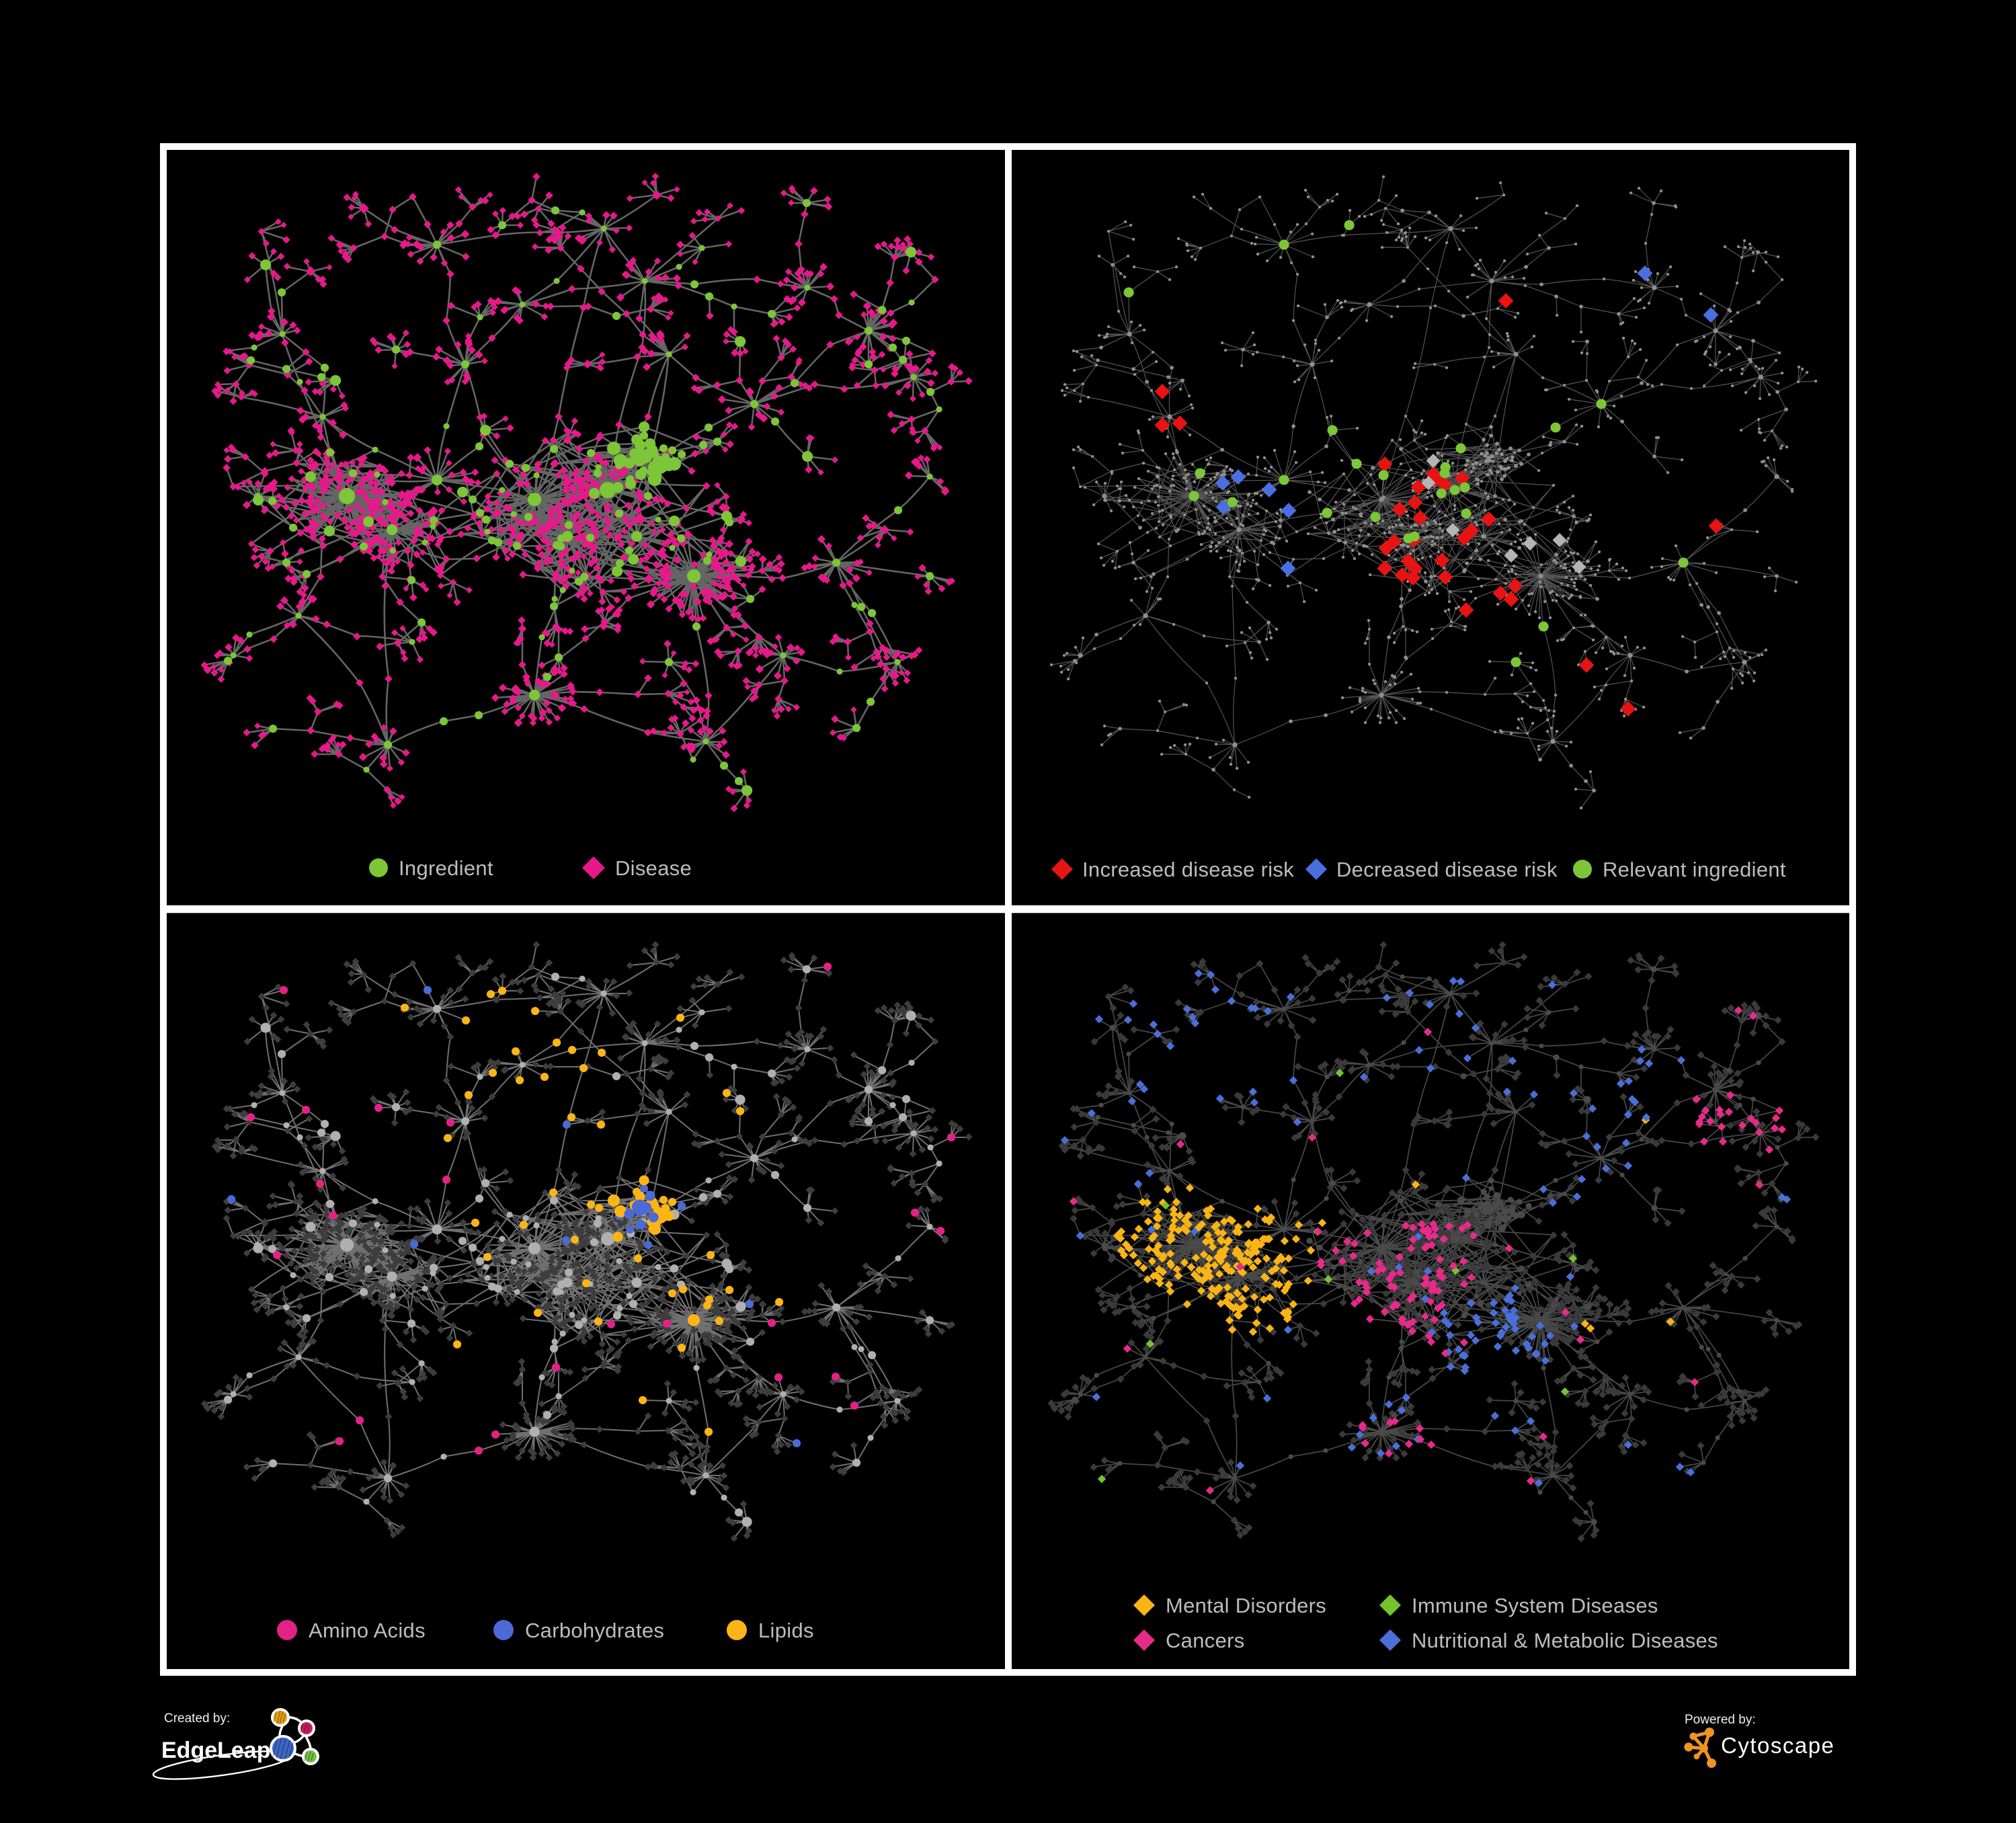  What do you see at coordinates (215, 1750) in the screenshot?
I see `svg-text: EdgeLeap` at bounding box center [215, 1750].